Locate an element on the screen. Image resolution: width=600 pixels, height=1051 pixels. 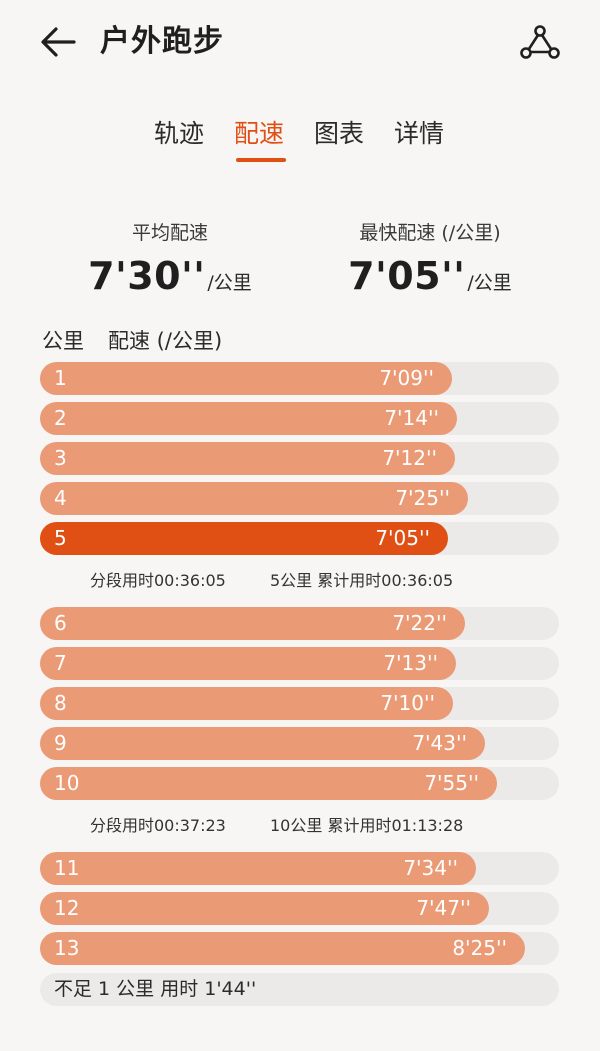
pace-value: 7'25'' is located at coordinates (422, 498).